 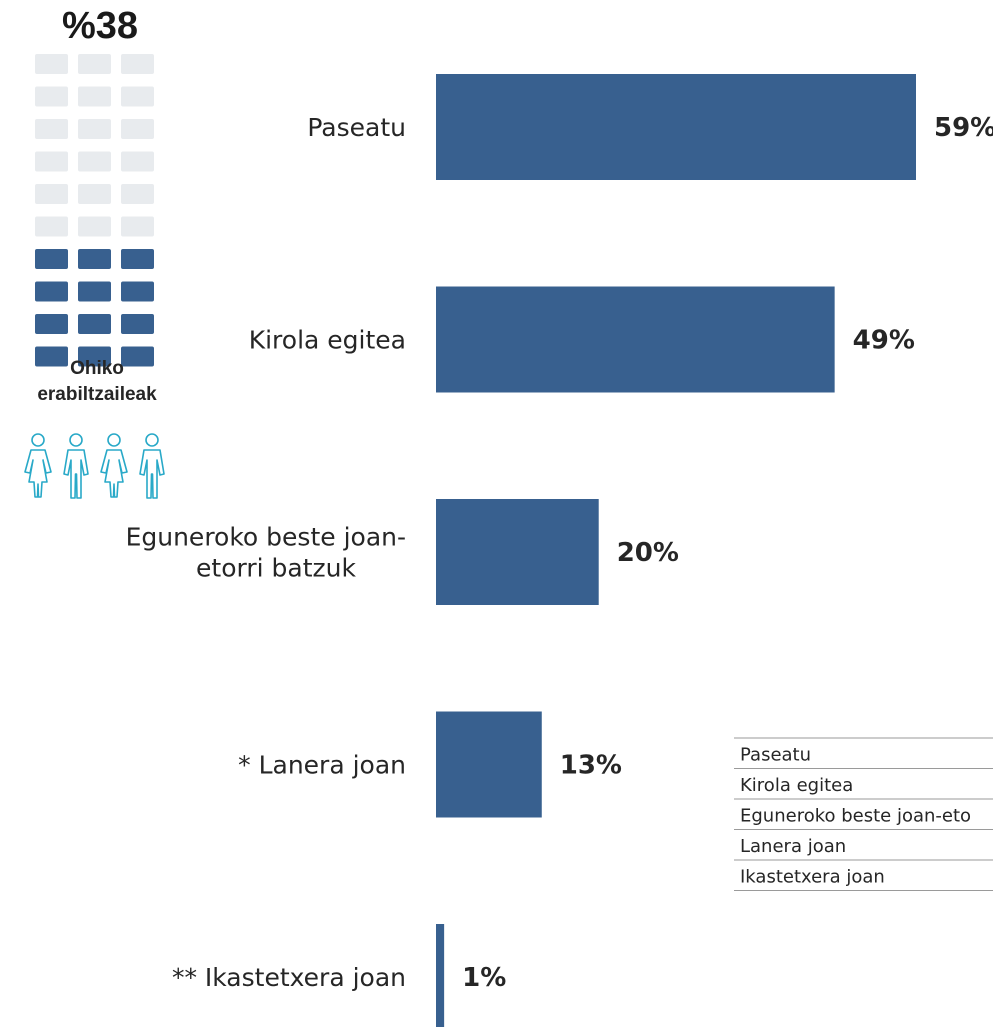 I want to click on value-label-4: 1%, so click(x=484, y=978).